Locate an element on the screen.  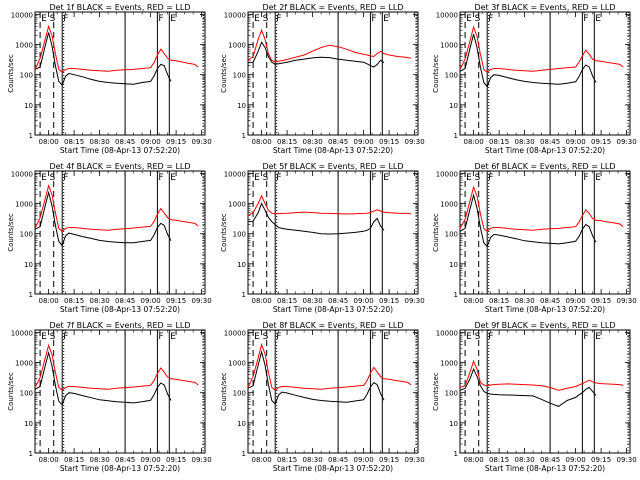
panel-title: Det 4f BLACK = Events, RED = LLD is located at coordinates (119, 166).